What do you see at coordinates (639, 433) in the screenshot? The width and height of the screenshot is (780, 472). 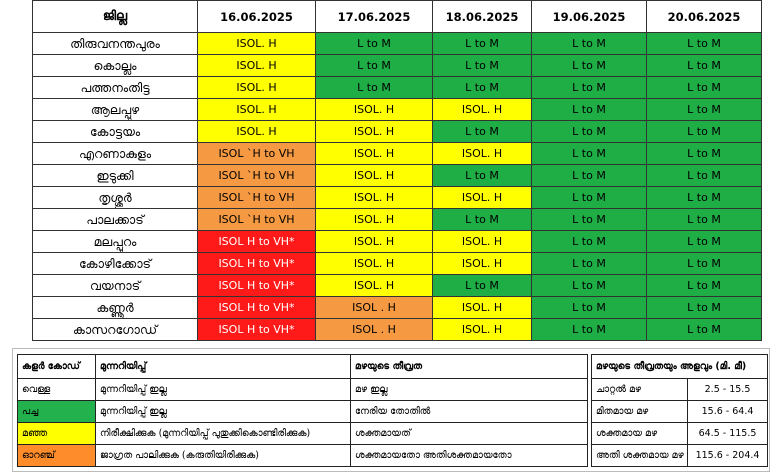 I see `rainfall-category: ശക്തമായ മഴ` at bounding box center [639, 433].